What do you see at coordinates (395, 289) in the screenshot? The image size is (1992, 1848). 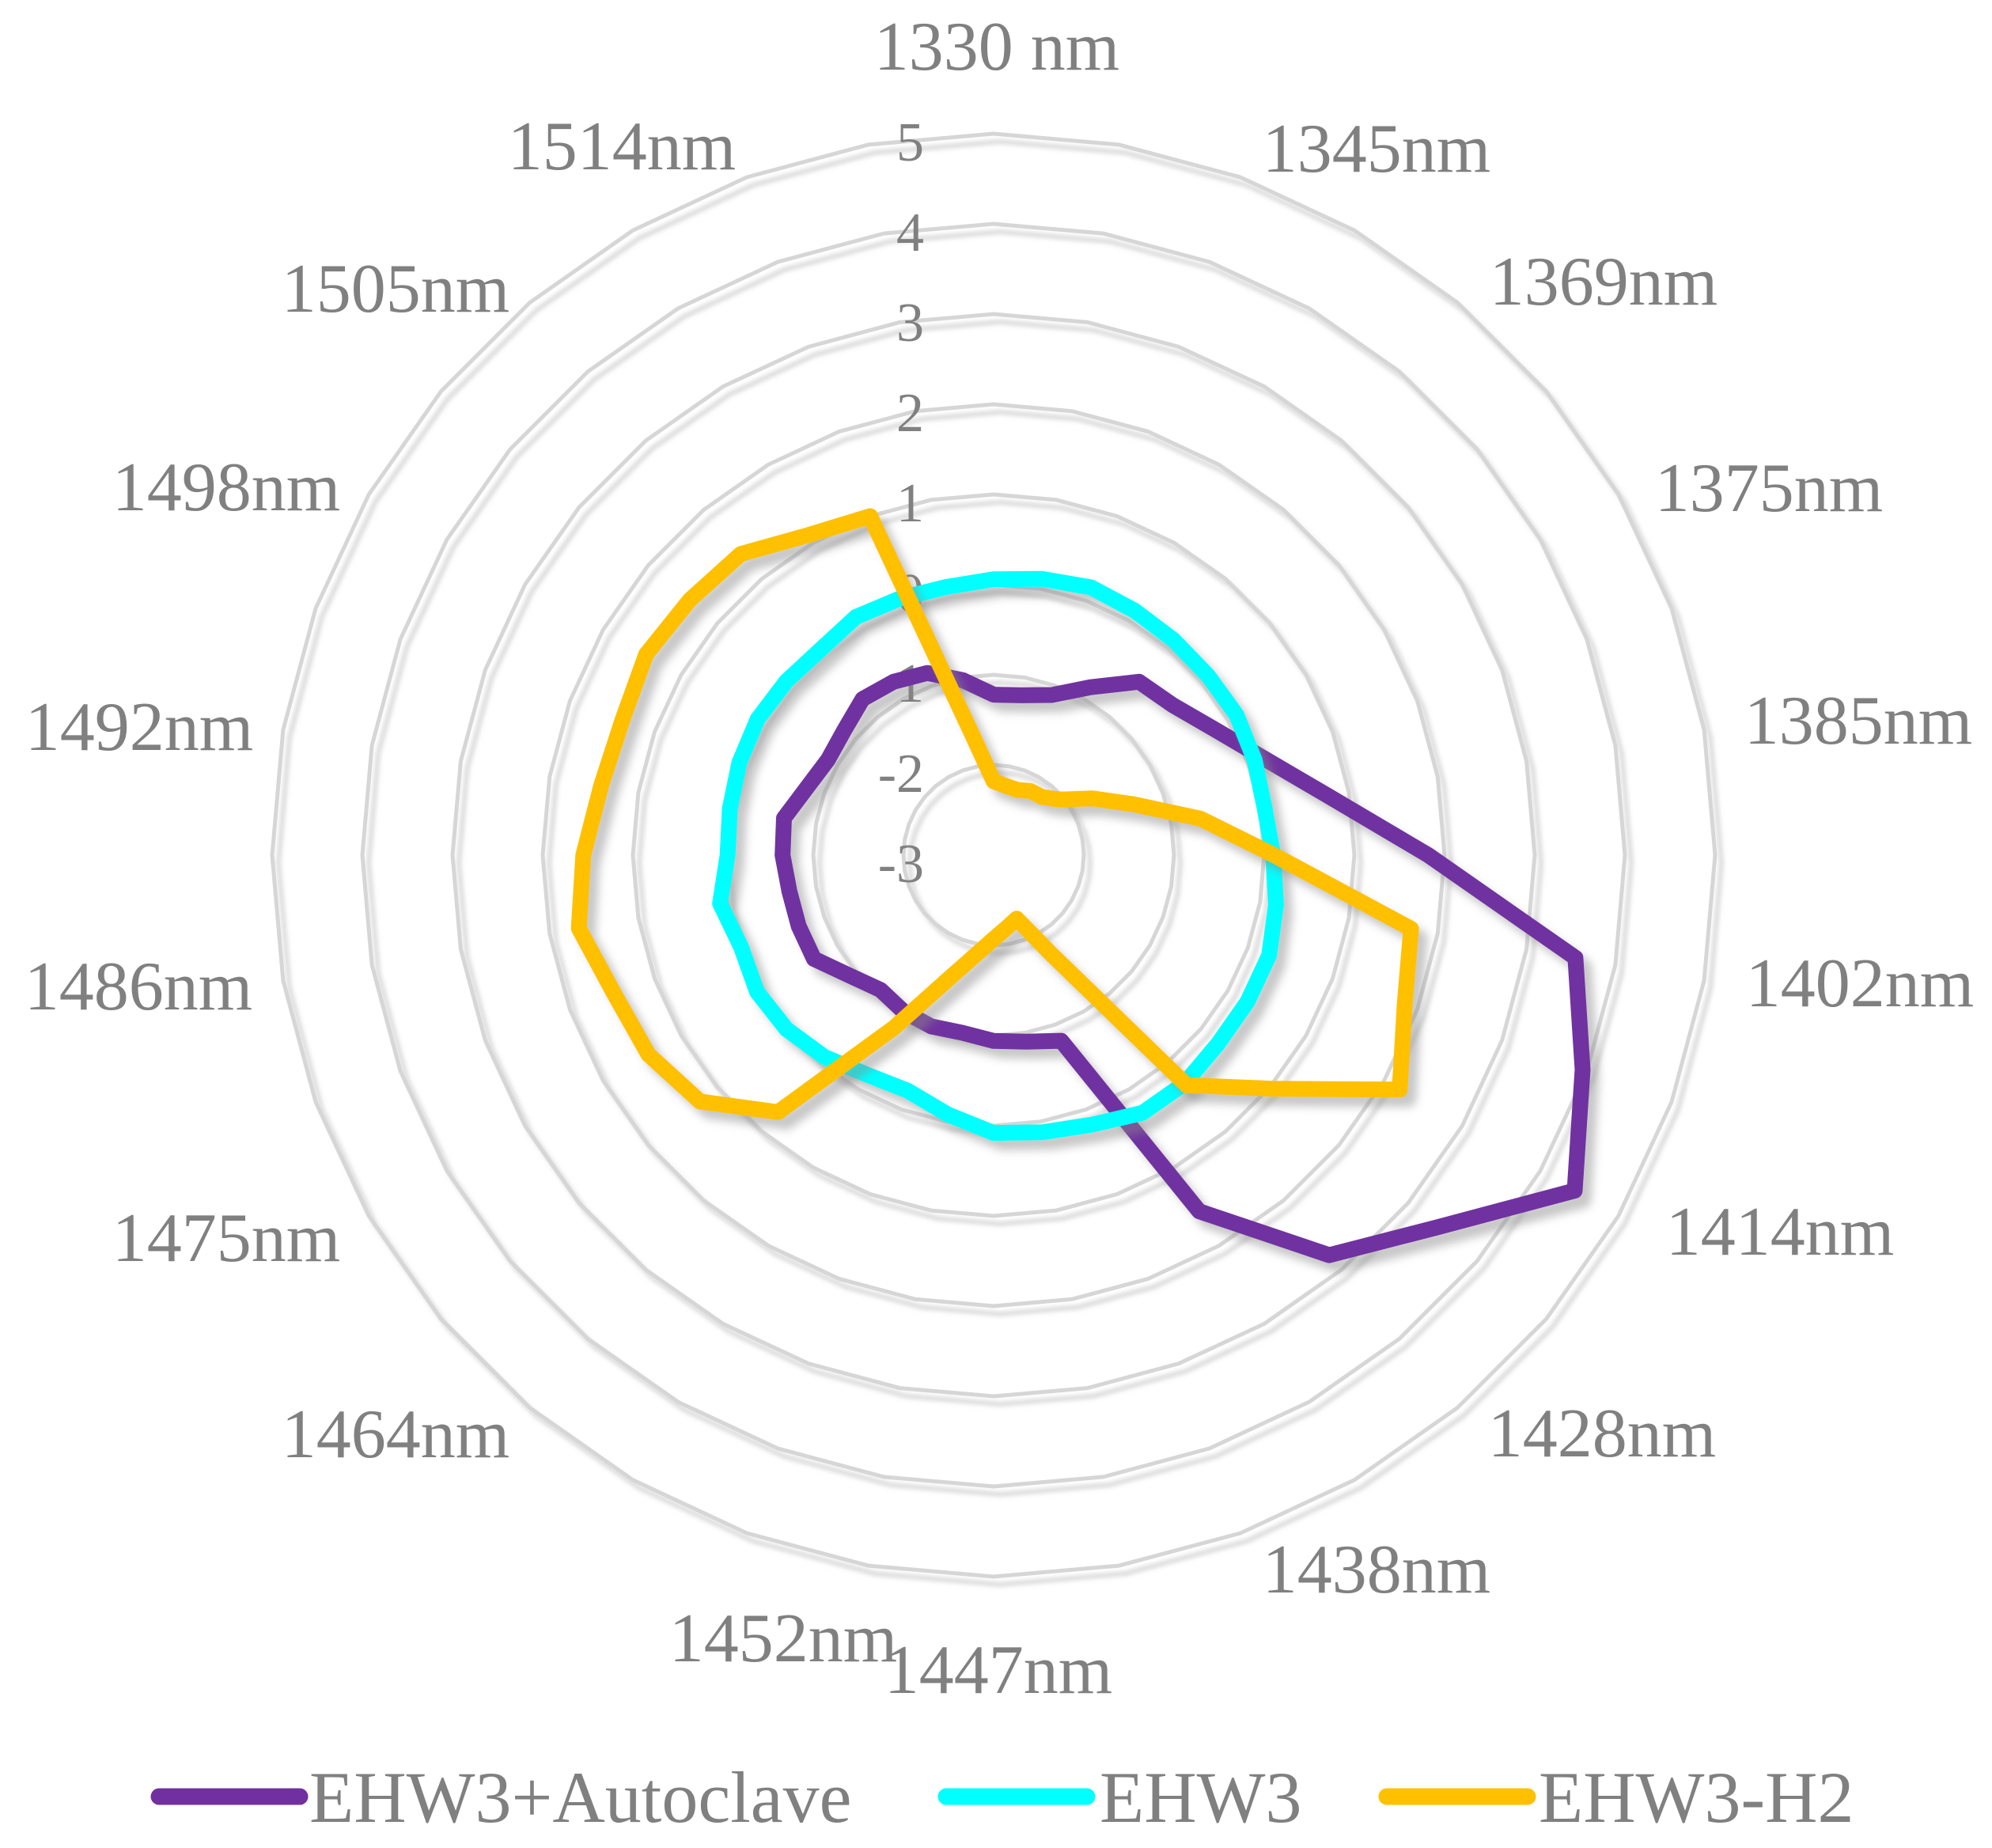 I see `svg-text: 1505nm` at bounding box center [395, 289].